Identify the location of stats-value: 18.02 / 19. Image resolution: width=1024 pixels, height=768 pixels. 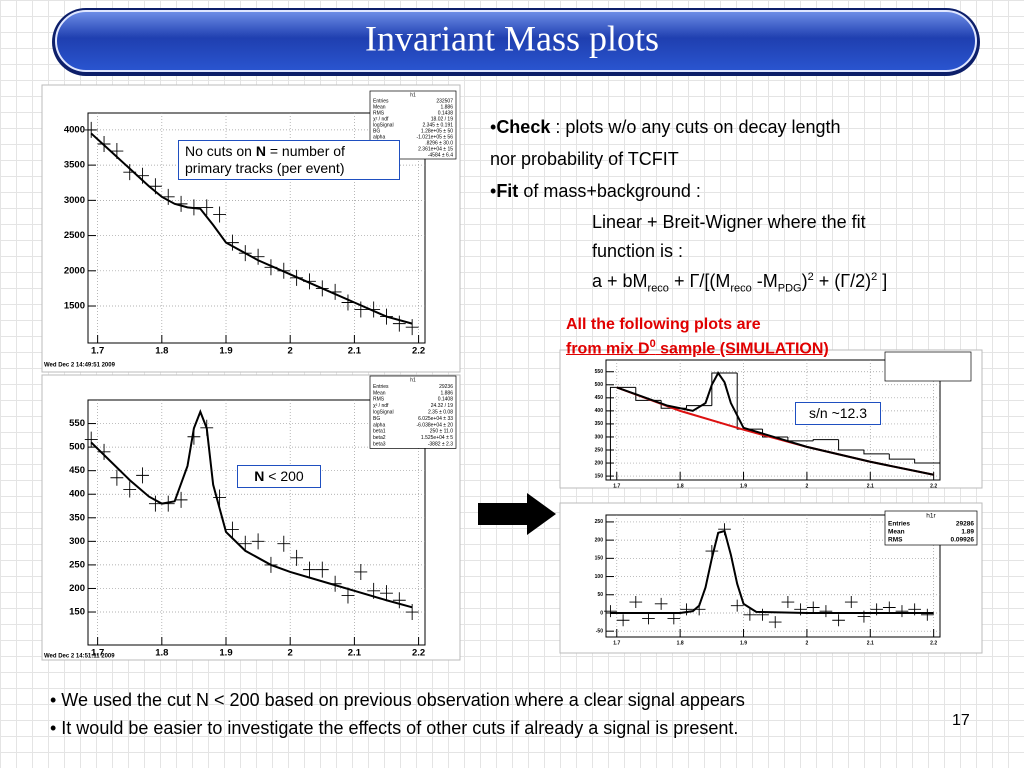
(442, 119).